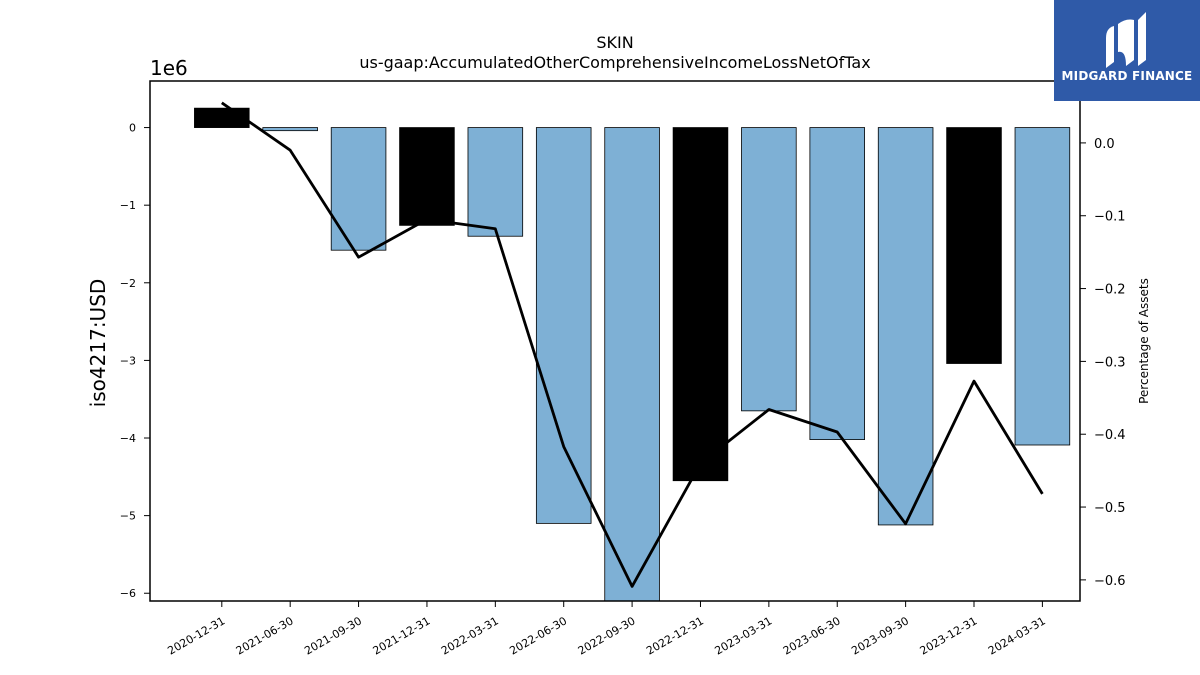 This screenshot has height=675, width=1200. Describe the element at coordinates (538, 635) in the screenshot. I see `x-tick-label: 2022-06-30` at that location.